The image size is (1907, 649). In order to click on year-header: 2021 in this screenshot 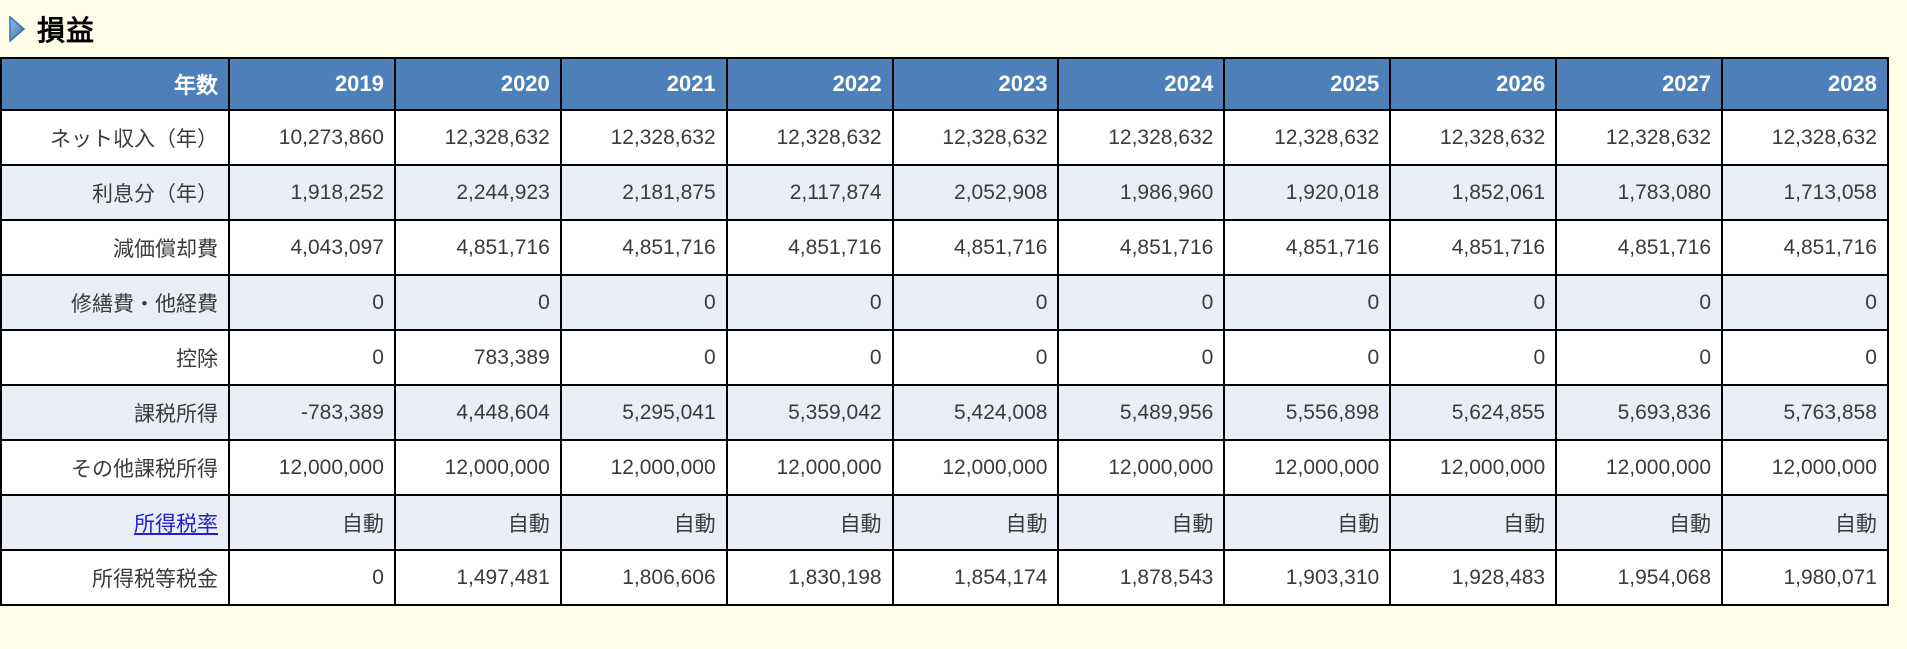, I will do `click(643, 84)`.